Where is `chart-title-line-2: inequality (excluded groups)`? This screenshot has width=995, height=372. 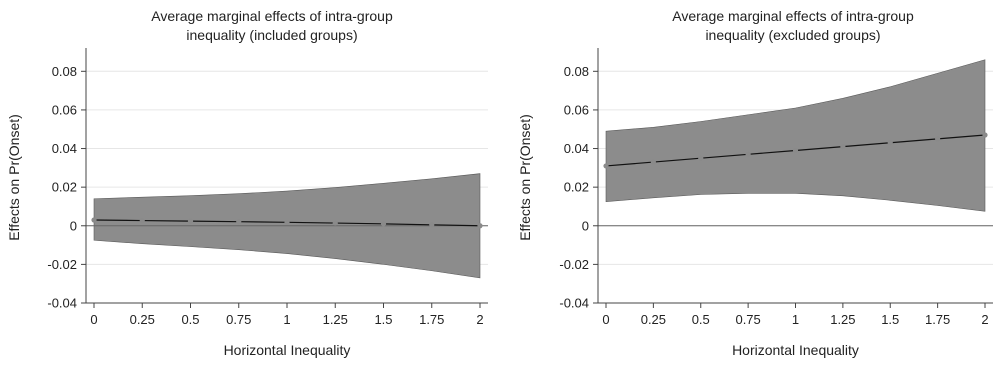
chart-title-line-2: inequality (excluded groups) is located at coordinates (792, 35).